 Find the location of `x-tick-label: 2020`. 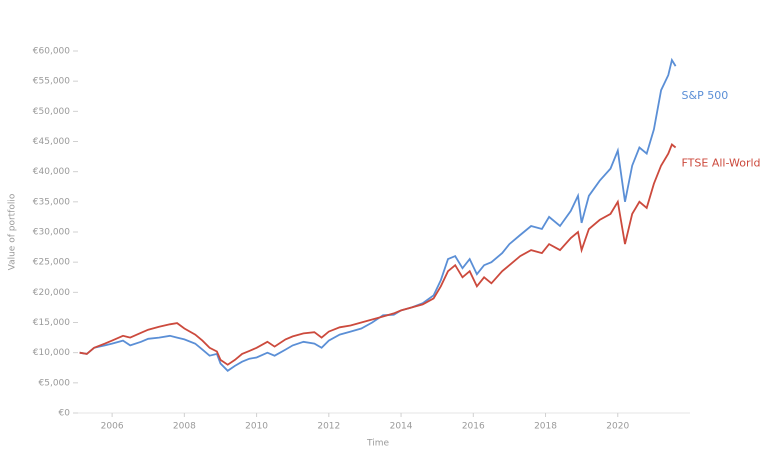

x-tick-label: 2020 is located at coordinates (617, 427).